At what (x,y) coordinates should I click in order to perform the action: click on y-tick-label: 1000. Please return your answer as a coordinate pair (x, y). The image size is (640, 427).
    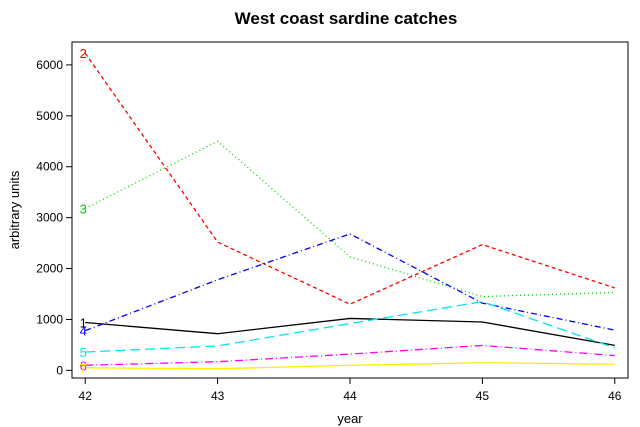
    Looking at the image, I should click on (49, 319).